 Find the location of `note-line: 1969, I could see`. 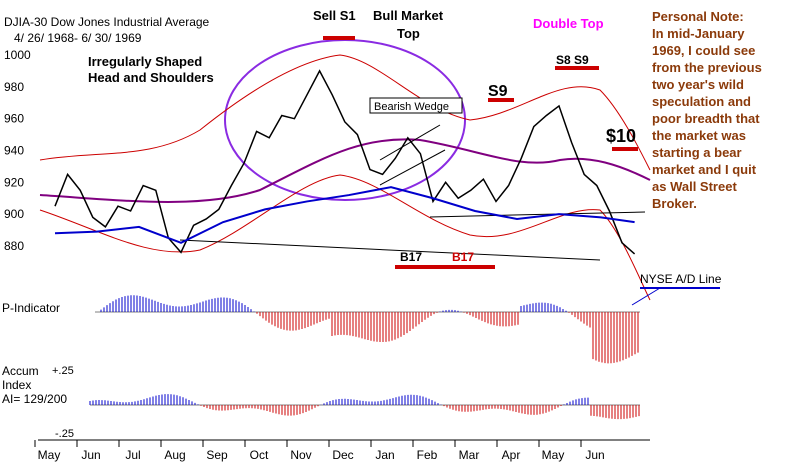

note-line: 1969, I could see is located at coordinates (704, 50).